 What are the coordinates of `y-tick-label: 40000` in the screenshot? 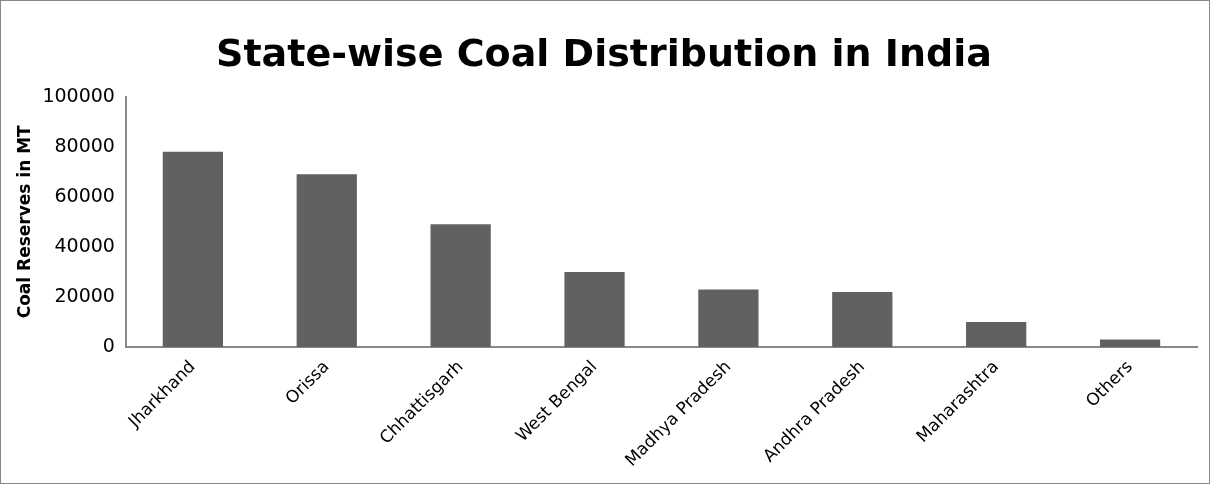 It's located at (84, 244).